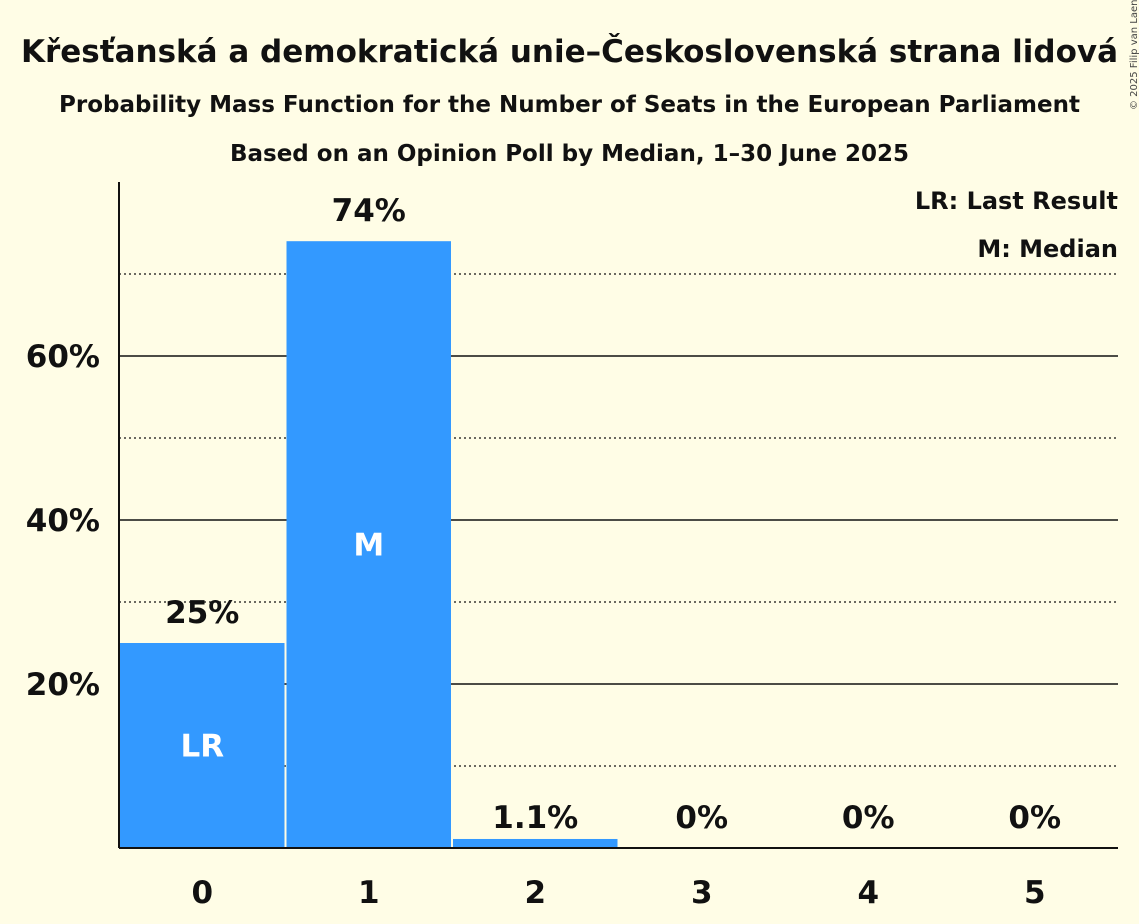  I want to click on legend-median: M: Median, so click(1047, 249).